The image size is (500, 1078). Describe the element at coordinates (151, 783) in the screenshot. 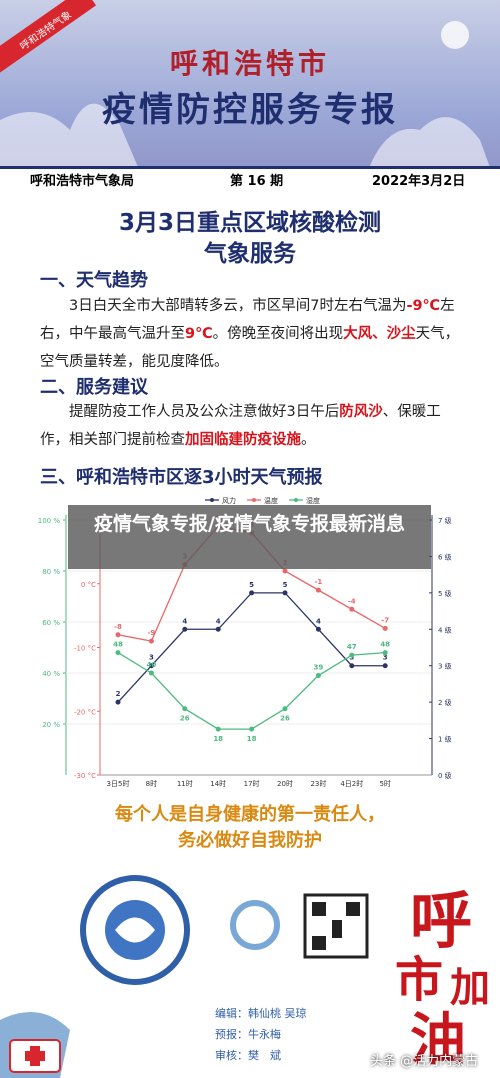

I see `x-tick-label: 8时` at that location.